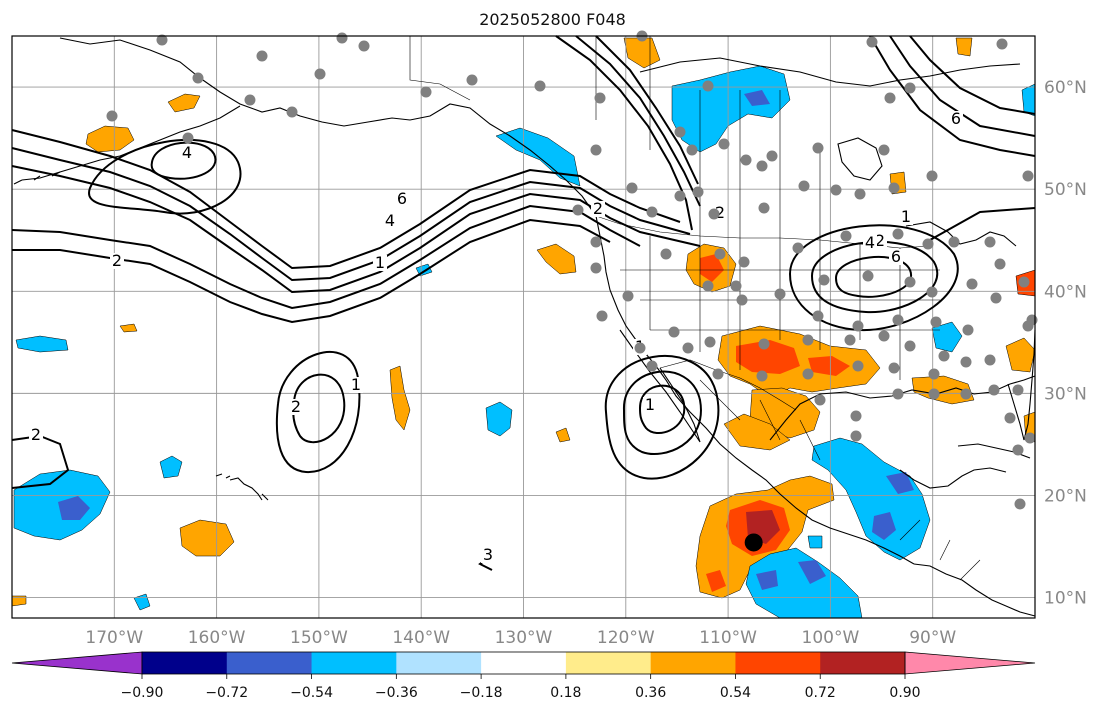  What do you see at coordinates (638, 121) in the screenshot?
I see `contour-trough` at bounding box center [638, 121].